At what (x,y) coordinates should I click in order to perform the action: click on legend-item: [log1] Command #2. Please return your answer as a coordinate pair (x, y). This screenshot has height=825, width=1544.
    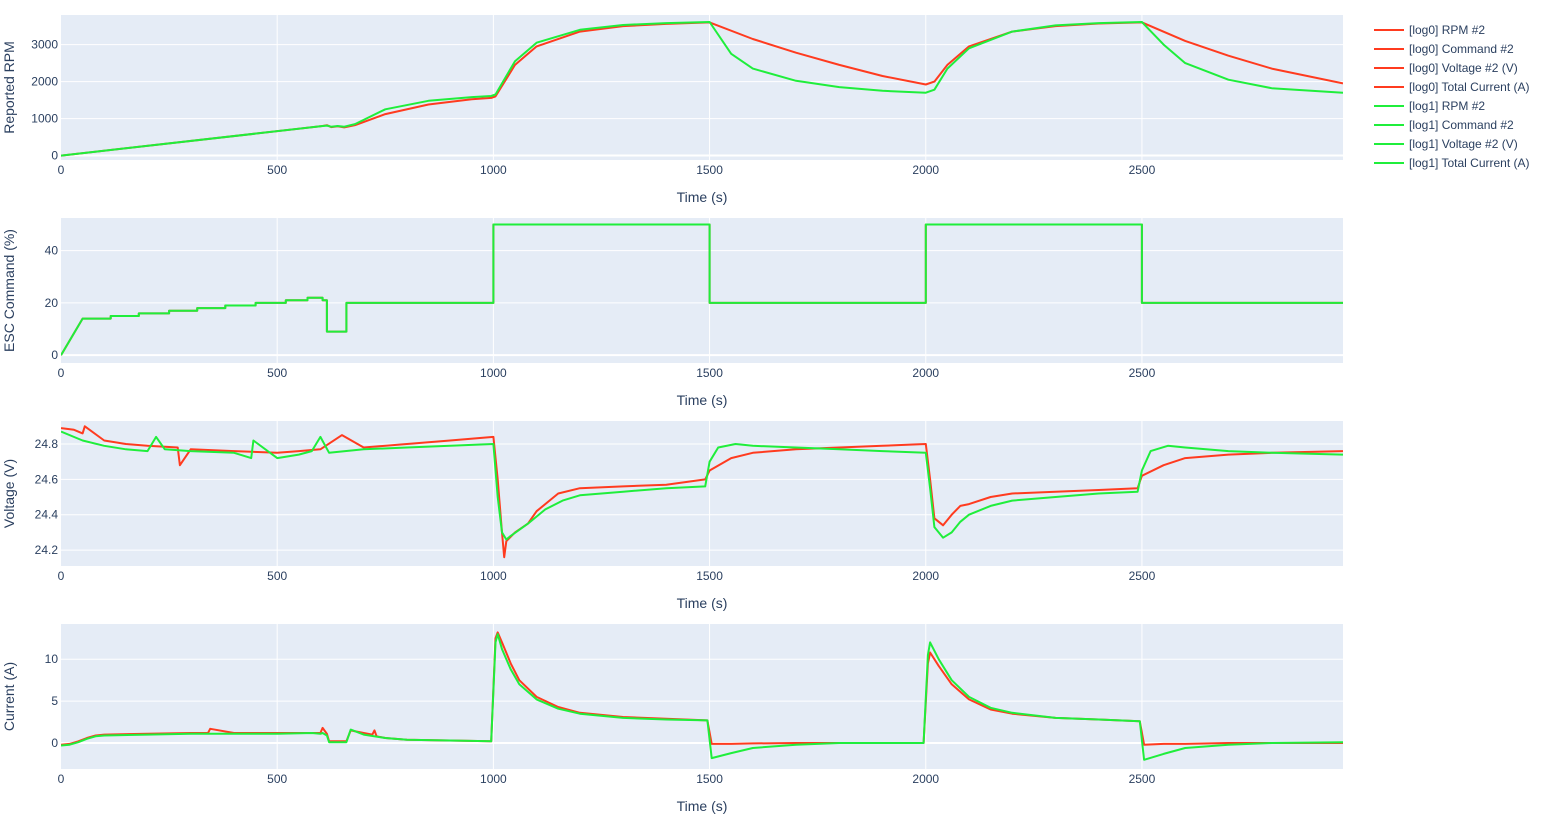
    Looking at the image, I should click on (1444, 125).